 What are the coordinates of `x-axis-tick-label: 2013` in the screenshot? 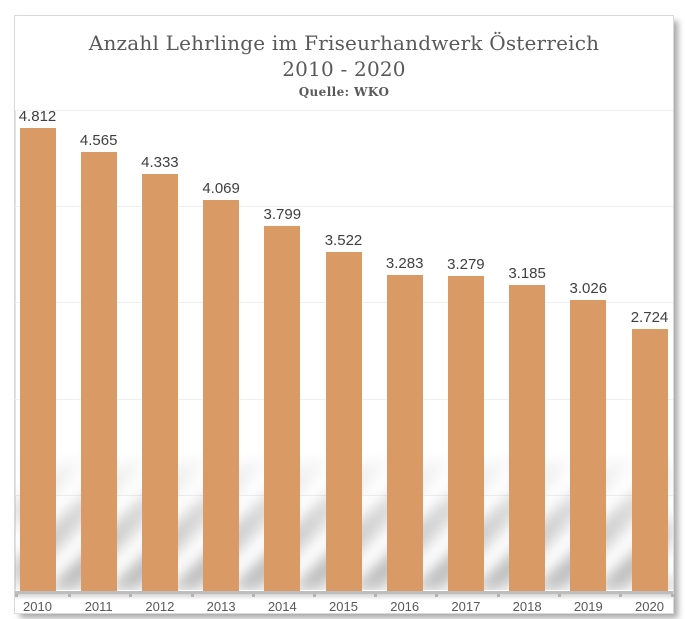 It's located at (221, 606).